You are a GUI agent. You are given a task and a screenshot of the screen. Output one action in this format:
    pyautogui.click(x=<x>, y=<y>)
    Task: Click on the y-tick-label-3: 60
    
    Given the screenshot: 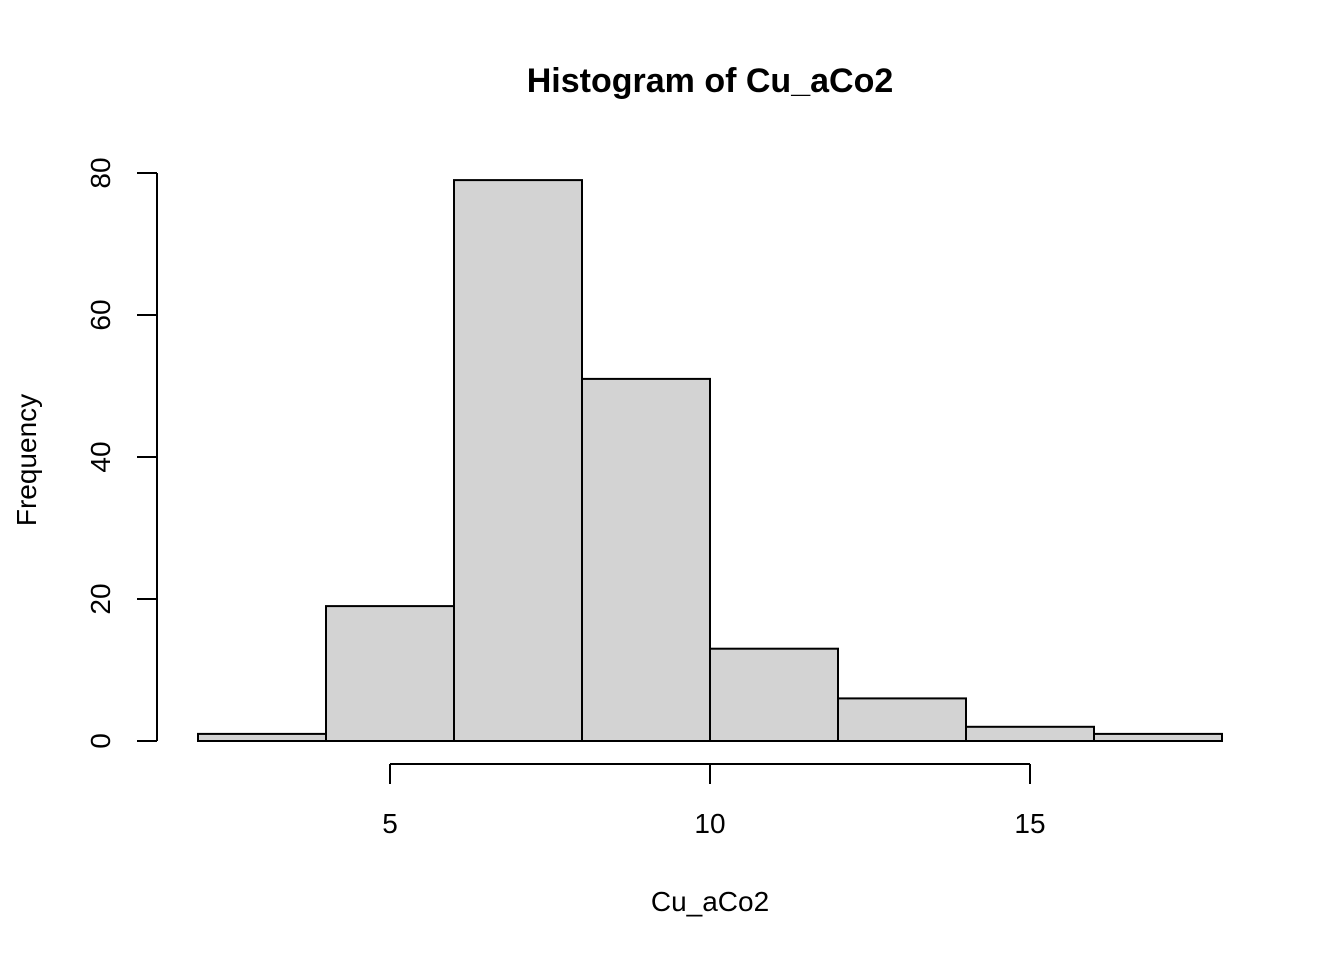 What is the action you would take?
    pyautogui.click(x=100, y=314)
    